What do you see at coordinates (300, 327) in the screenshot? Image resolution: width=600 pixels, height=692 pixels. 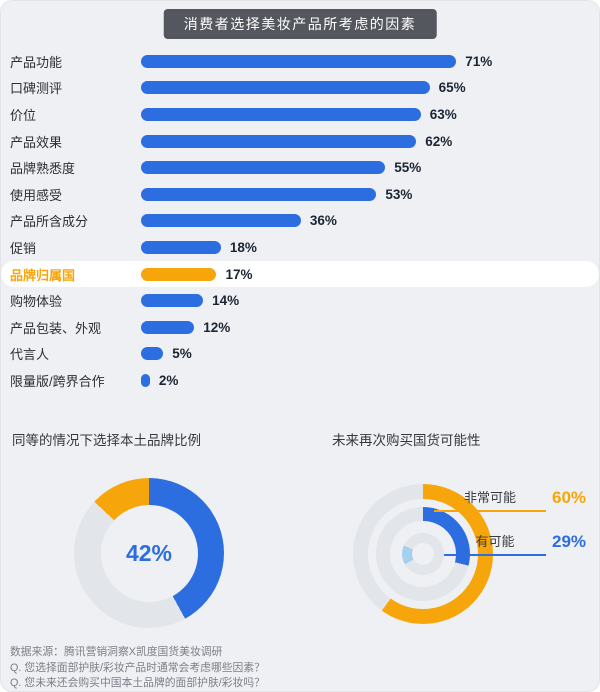 I see `bar-row: 产品包装、外观 12%` at bounding box center [300, 327].